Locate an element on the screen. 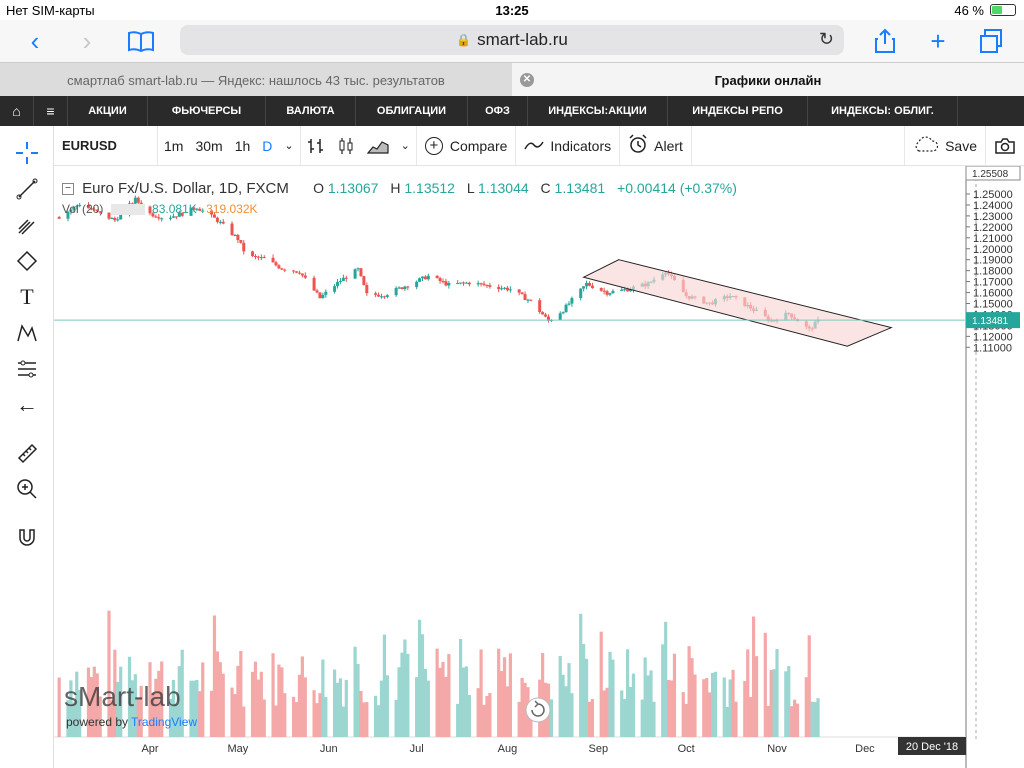 The width and height of the screenshot is (1024, 768). address-bar: 🔒 smart-lab.ru ↻ is located at coordinates (512, 40).